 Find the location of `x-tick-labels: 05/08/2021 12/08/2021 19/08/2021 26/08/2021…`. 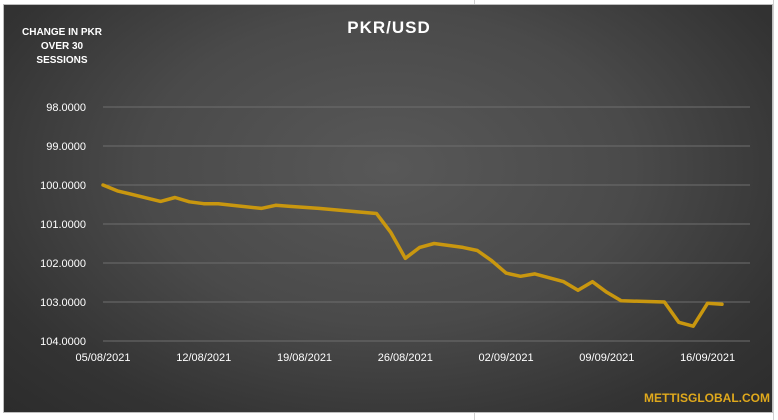

x-tick-labels: 05/08/2021 12/08/2021 19/08/2021 26/08/2021… is located at coordinates (405, 358).